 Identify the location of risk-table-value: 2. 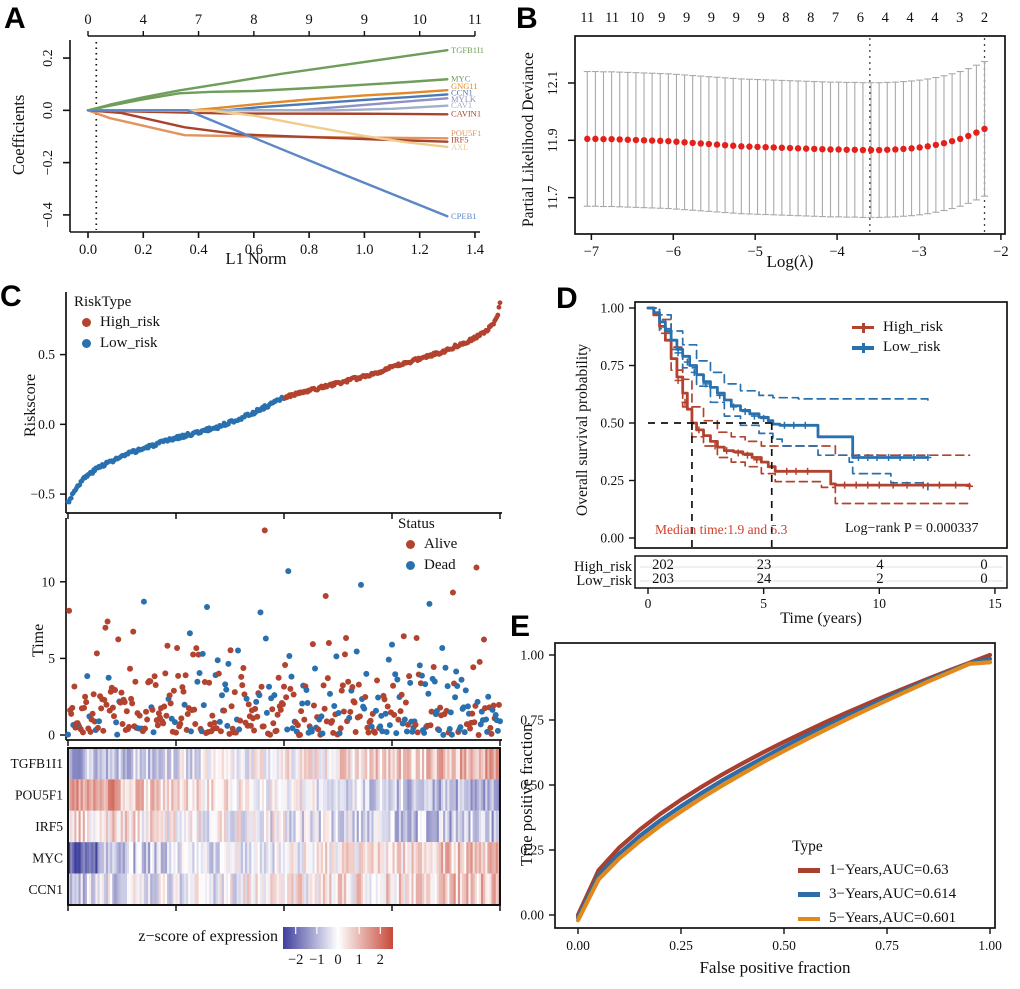
(880, 579).